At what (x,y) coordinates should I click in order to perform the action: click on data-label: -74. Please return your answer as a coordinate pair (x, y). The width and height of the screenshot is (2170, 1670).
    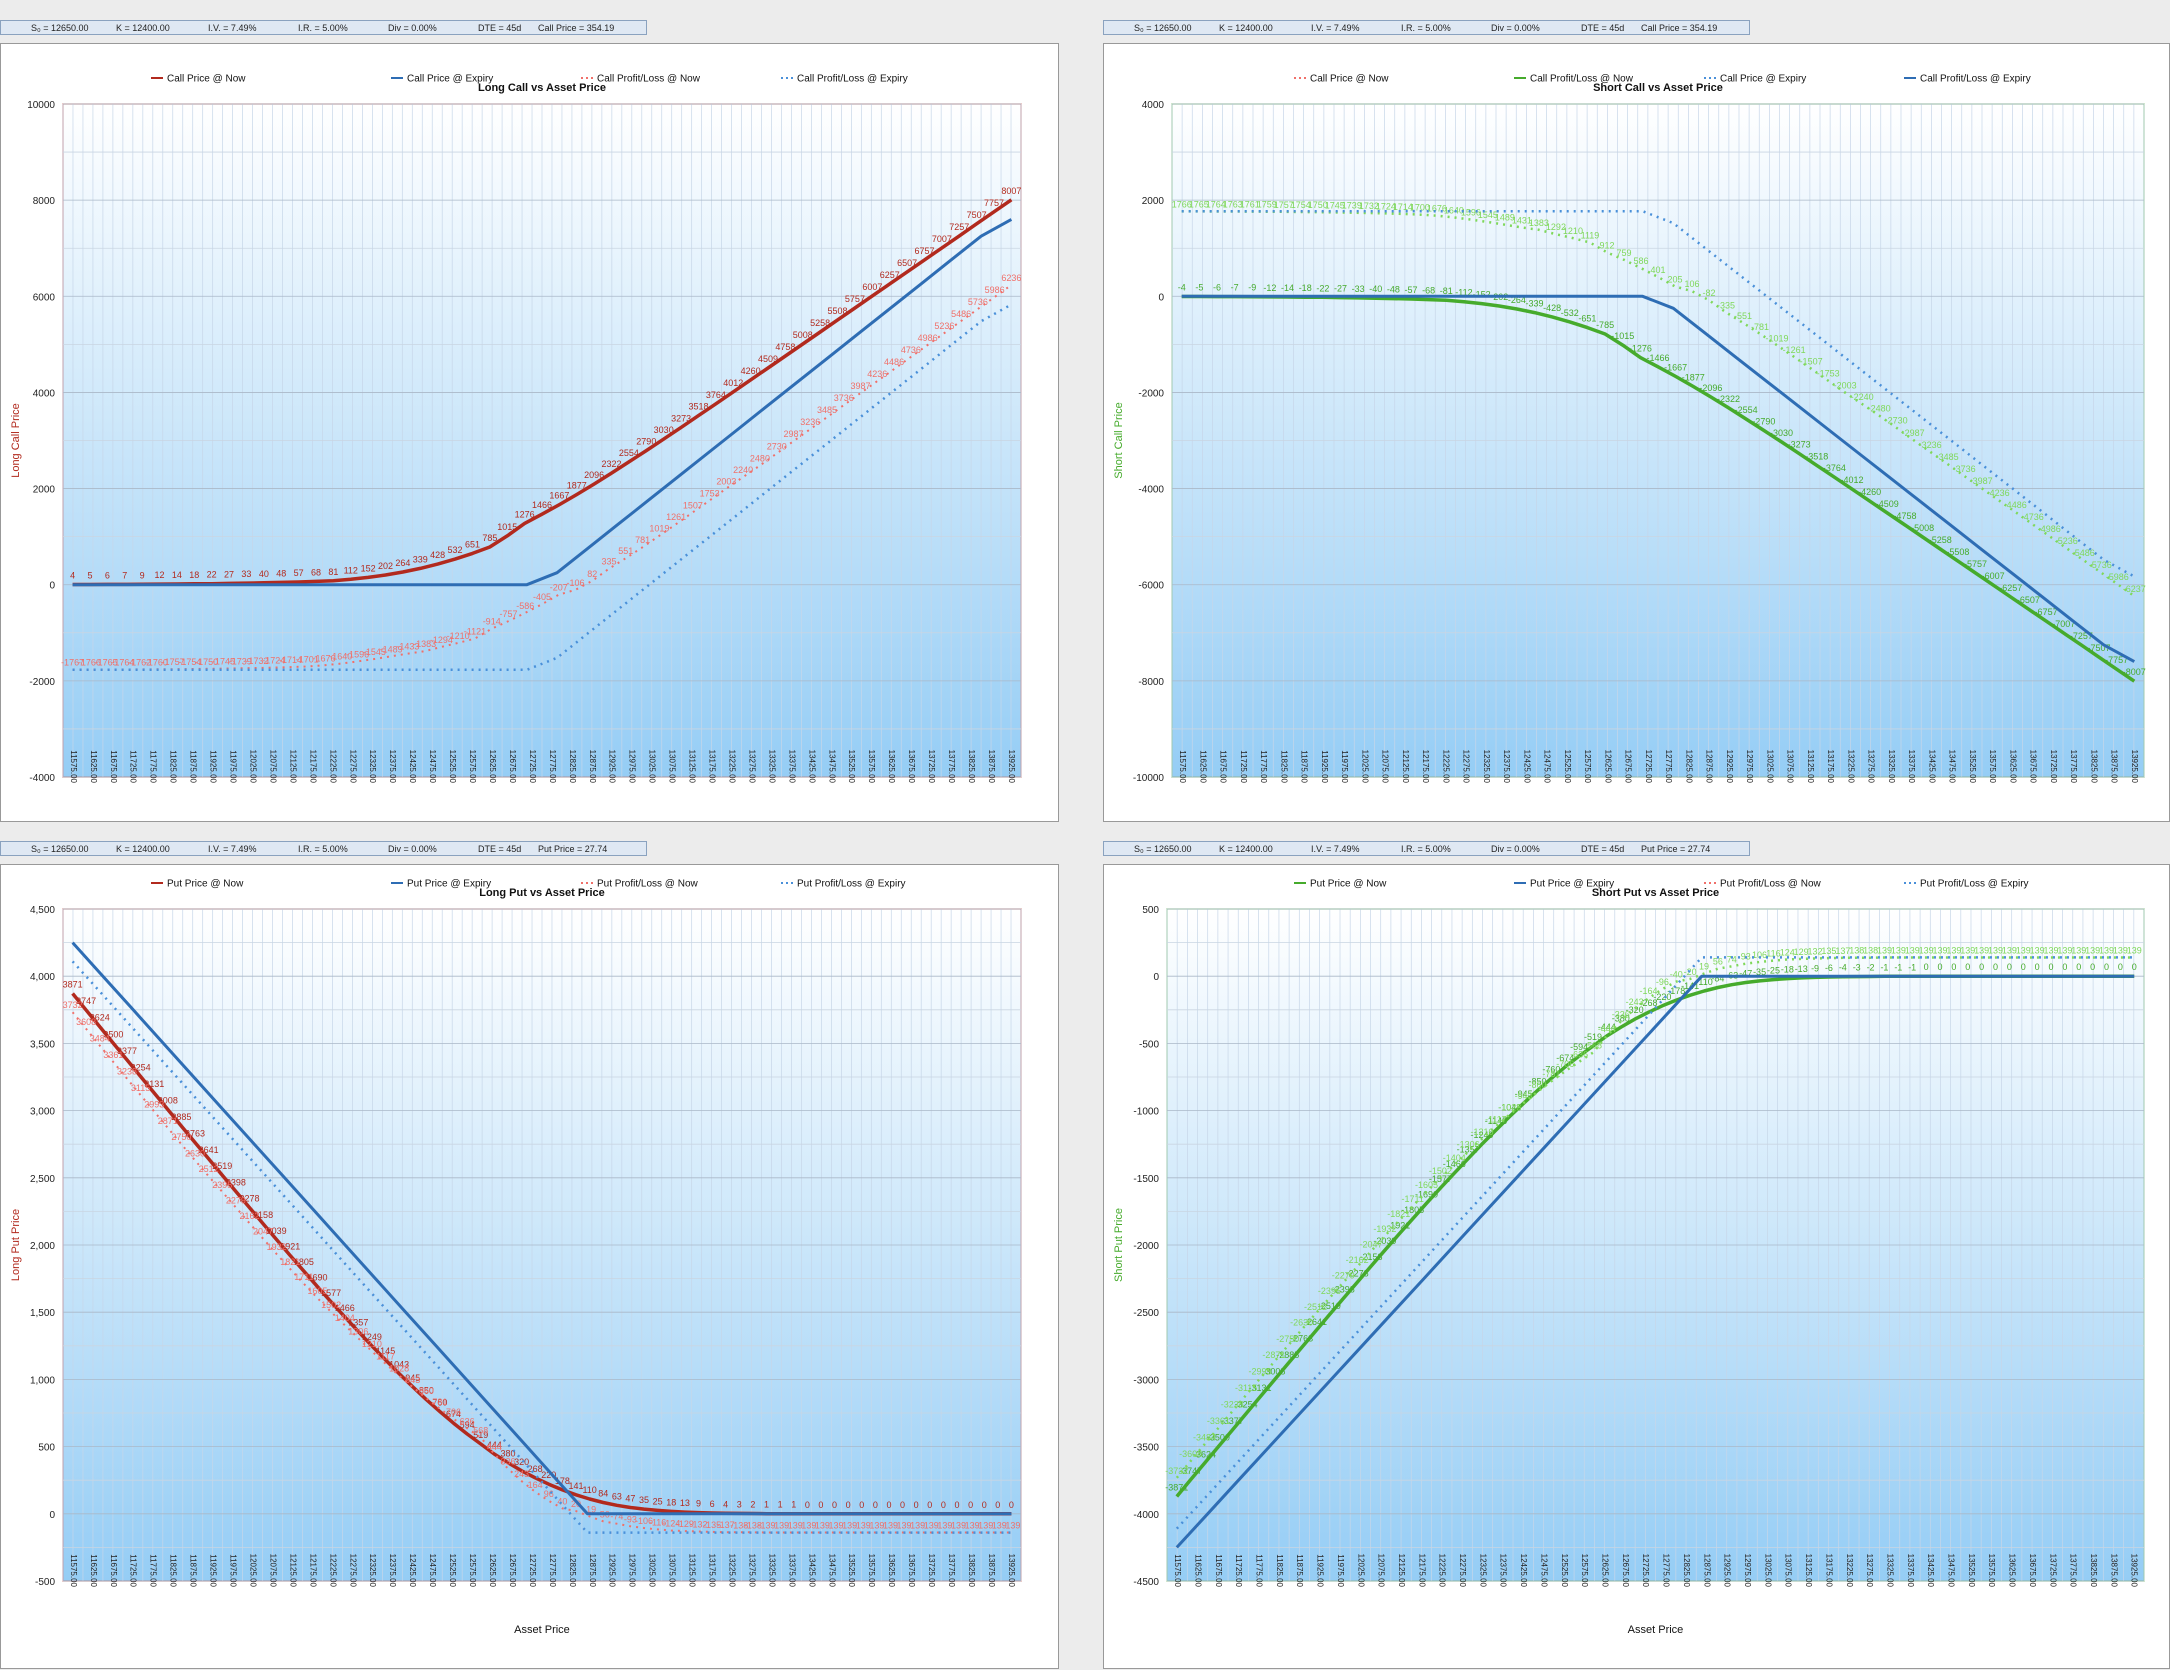
    Looking at the image, I should click on (616, 1517).